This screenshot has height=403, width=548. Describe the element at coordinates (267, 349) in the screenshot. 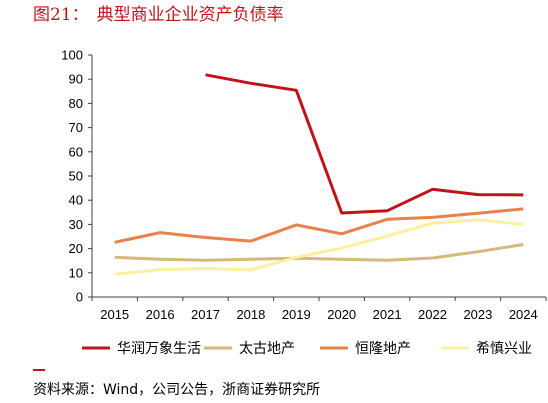

I see `legend-label: 太古地产` at that location.